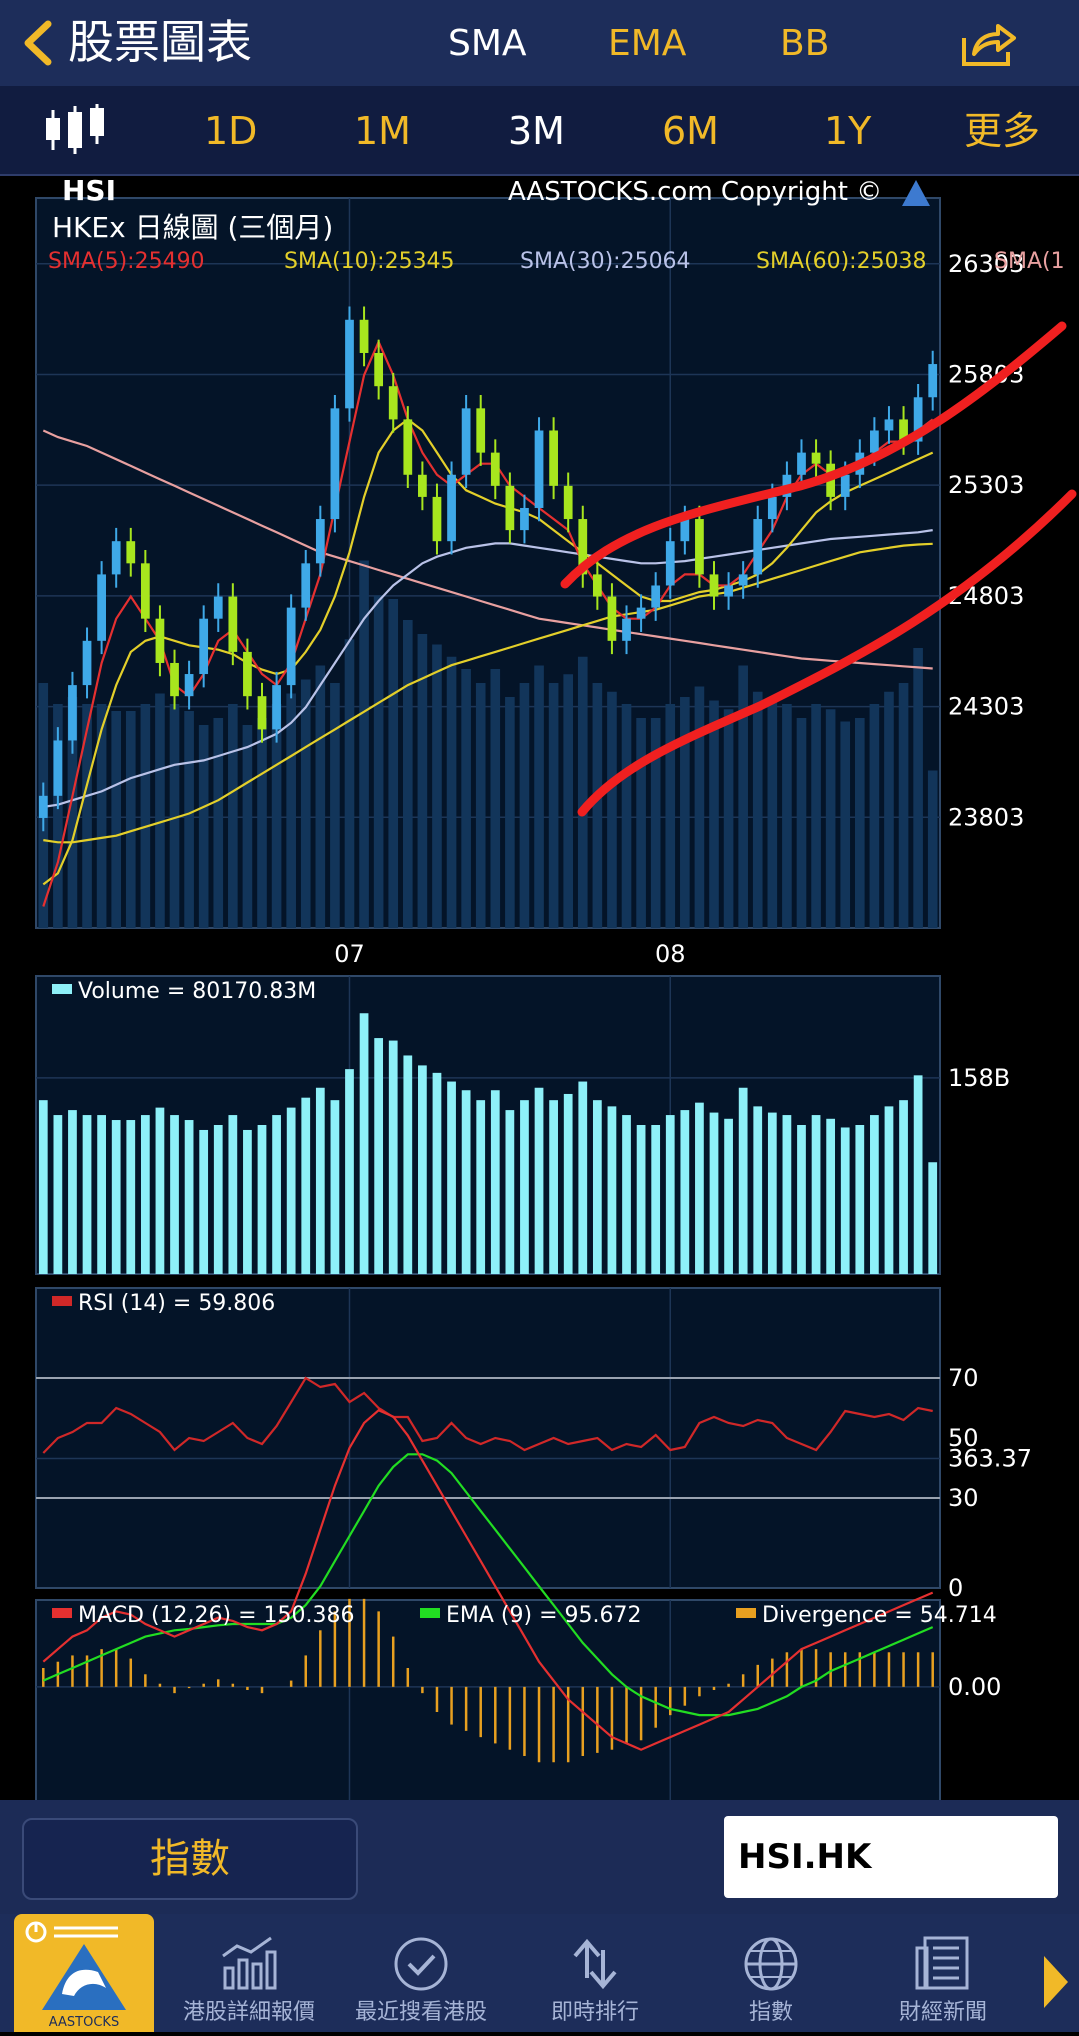  What do you see at coordinates (126, 261) in the screenshot?
I see `sma-legend-label: SMA(5):25490` at bounding box center [126, 261].